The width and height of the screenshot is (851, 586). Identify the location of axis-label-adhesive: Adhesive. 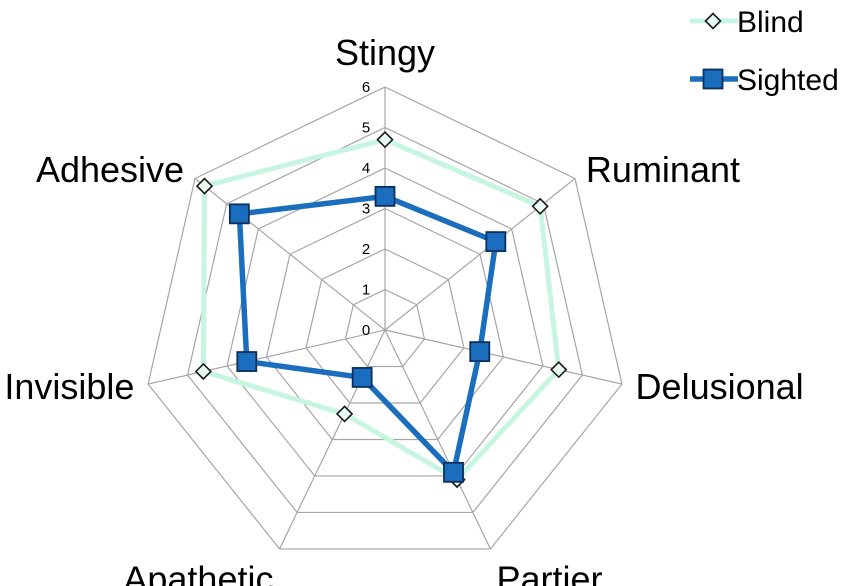
(110, 169).